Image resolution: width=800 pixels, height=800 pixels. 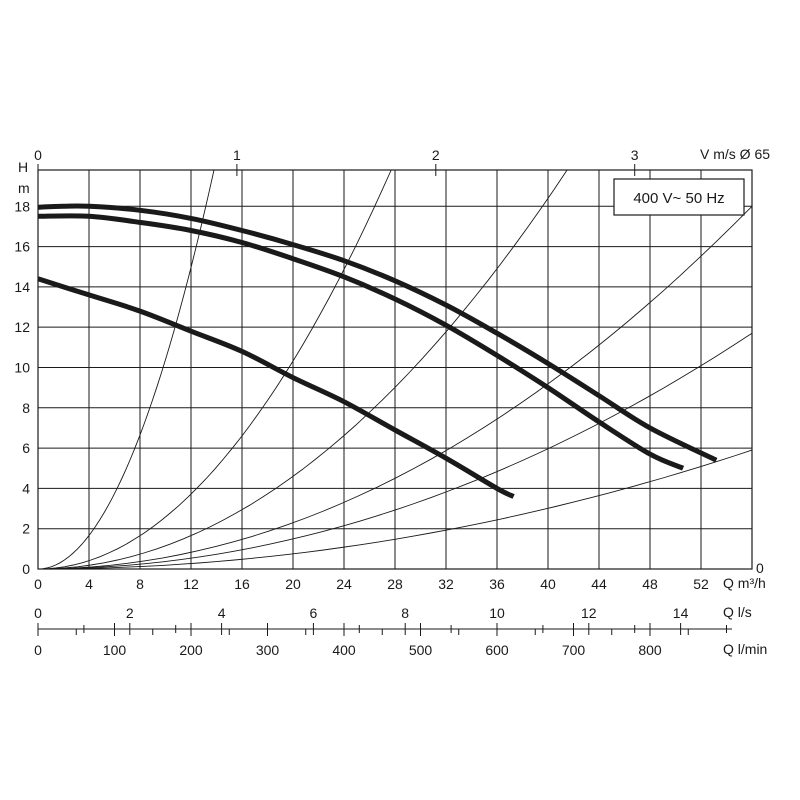 What do you see at coordinates (344, 650) in the screenshot?
I see `lmin-tick-label: 400` at bounding box center [344, 650].